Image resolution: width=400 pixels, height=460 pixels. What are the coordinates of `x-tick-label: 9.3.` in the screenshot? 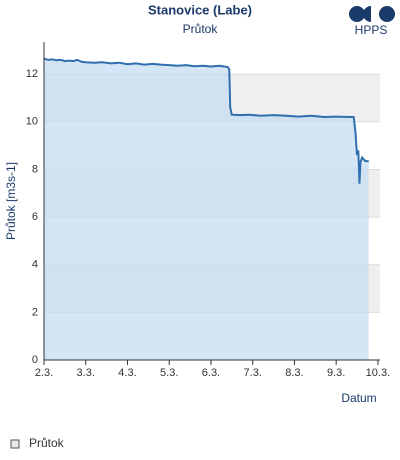 It's located at (336, 373).